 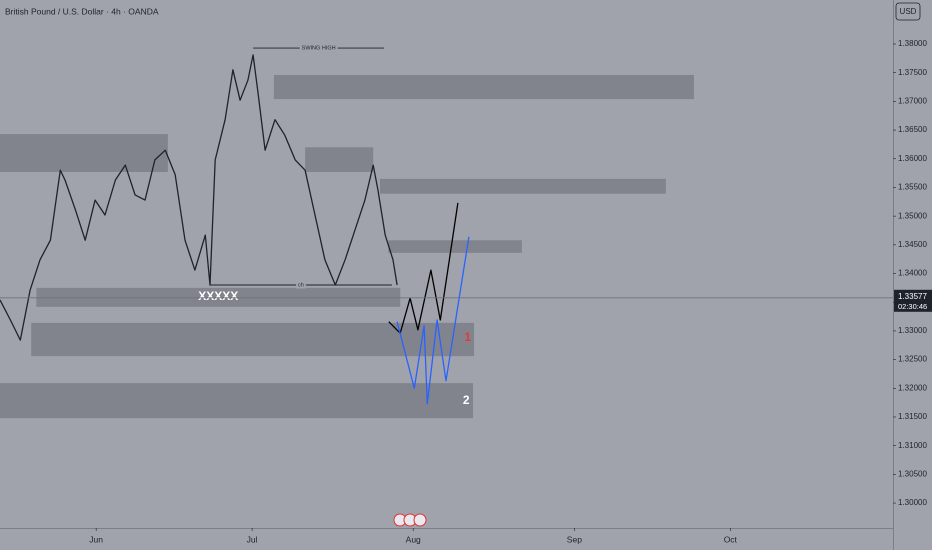 I want to click on countdown: 02:30:46, so click(x=912, y=306).